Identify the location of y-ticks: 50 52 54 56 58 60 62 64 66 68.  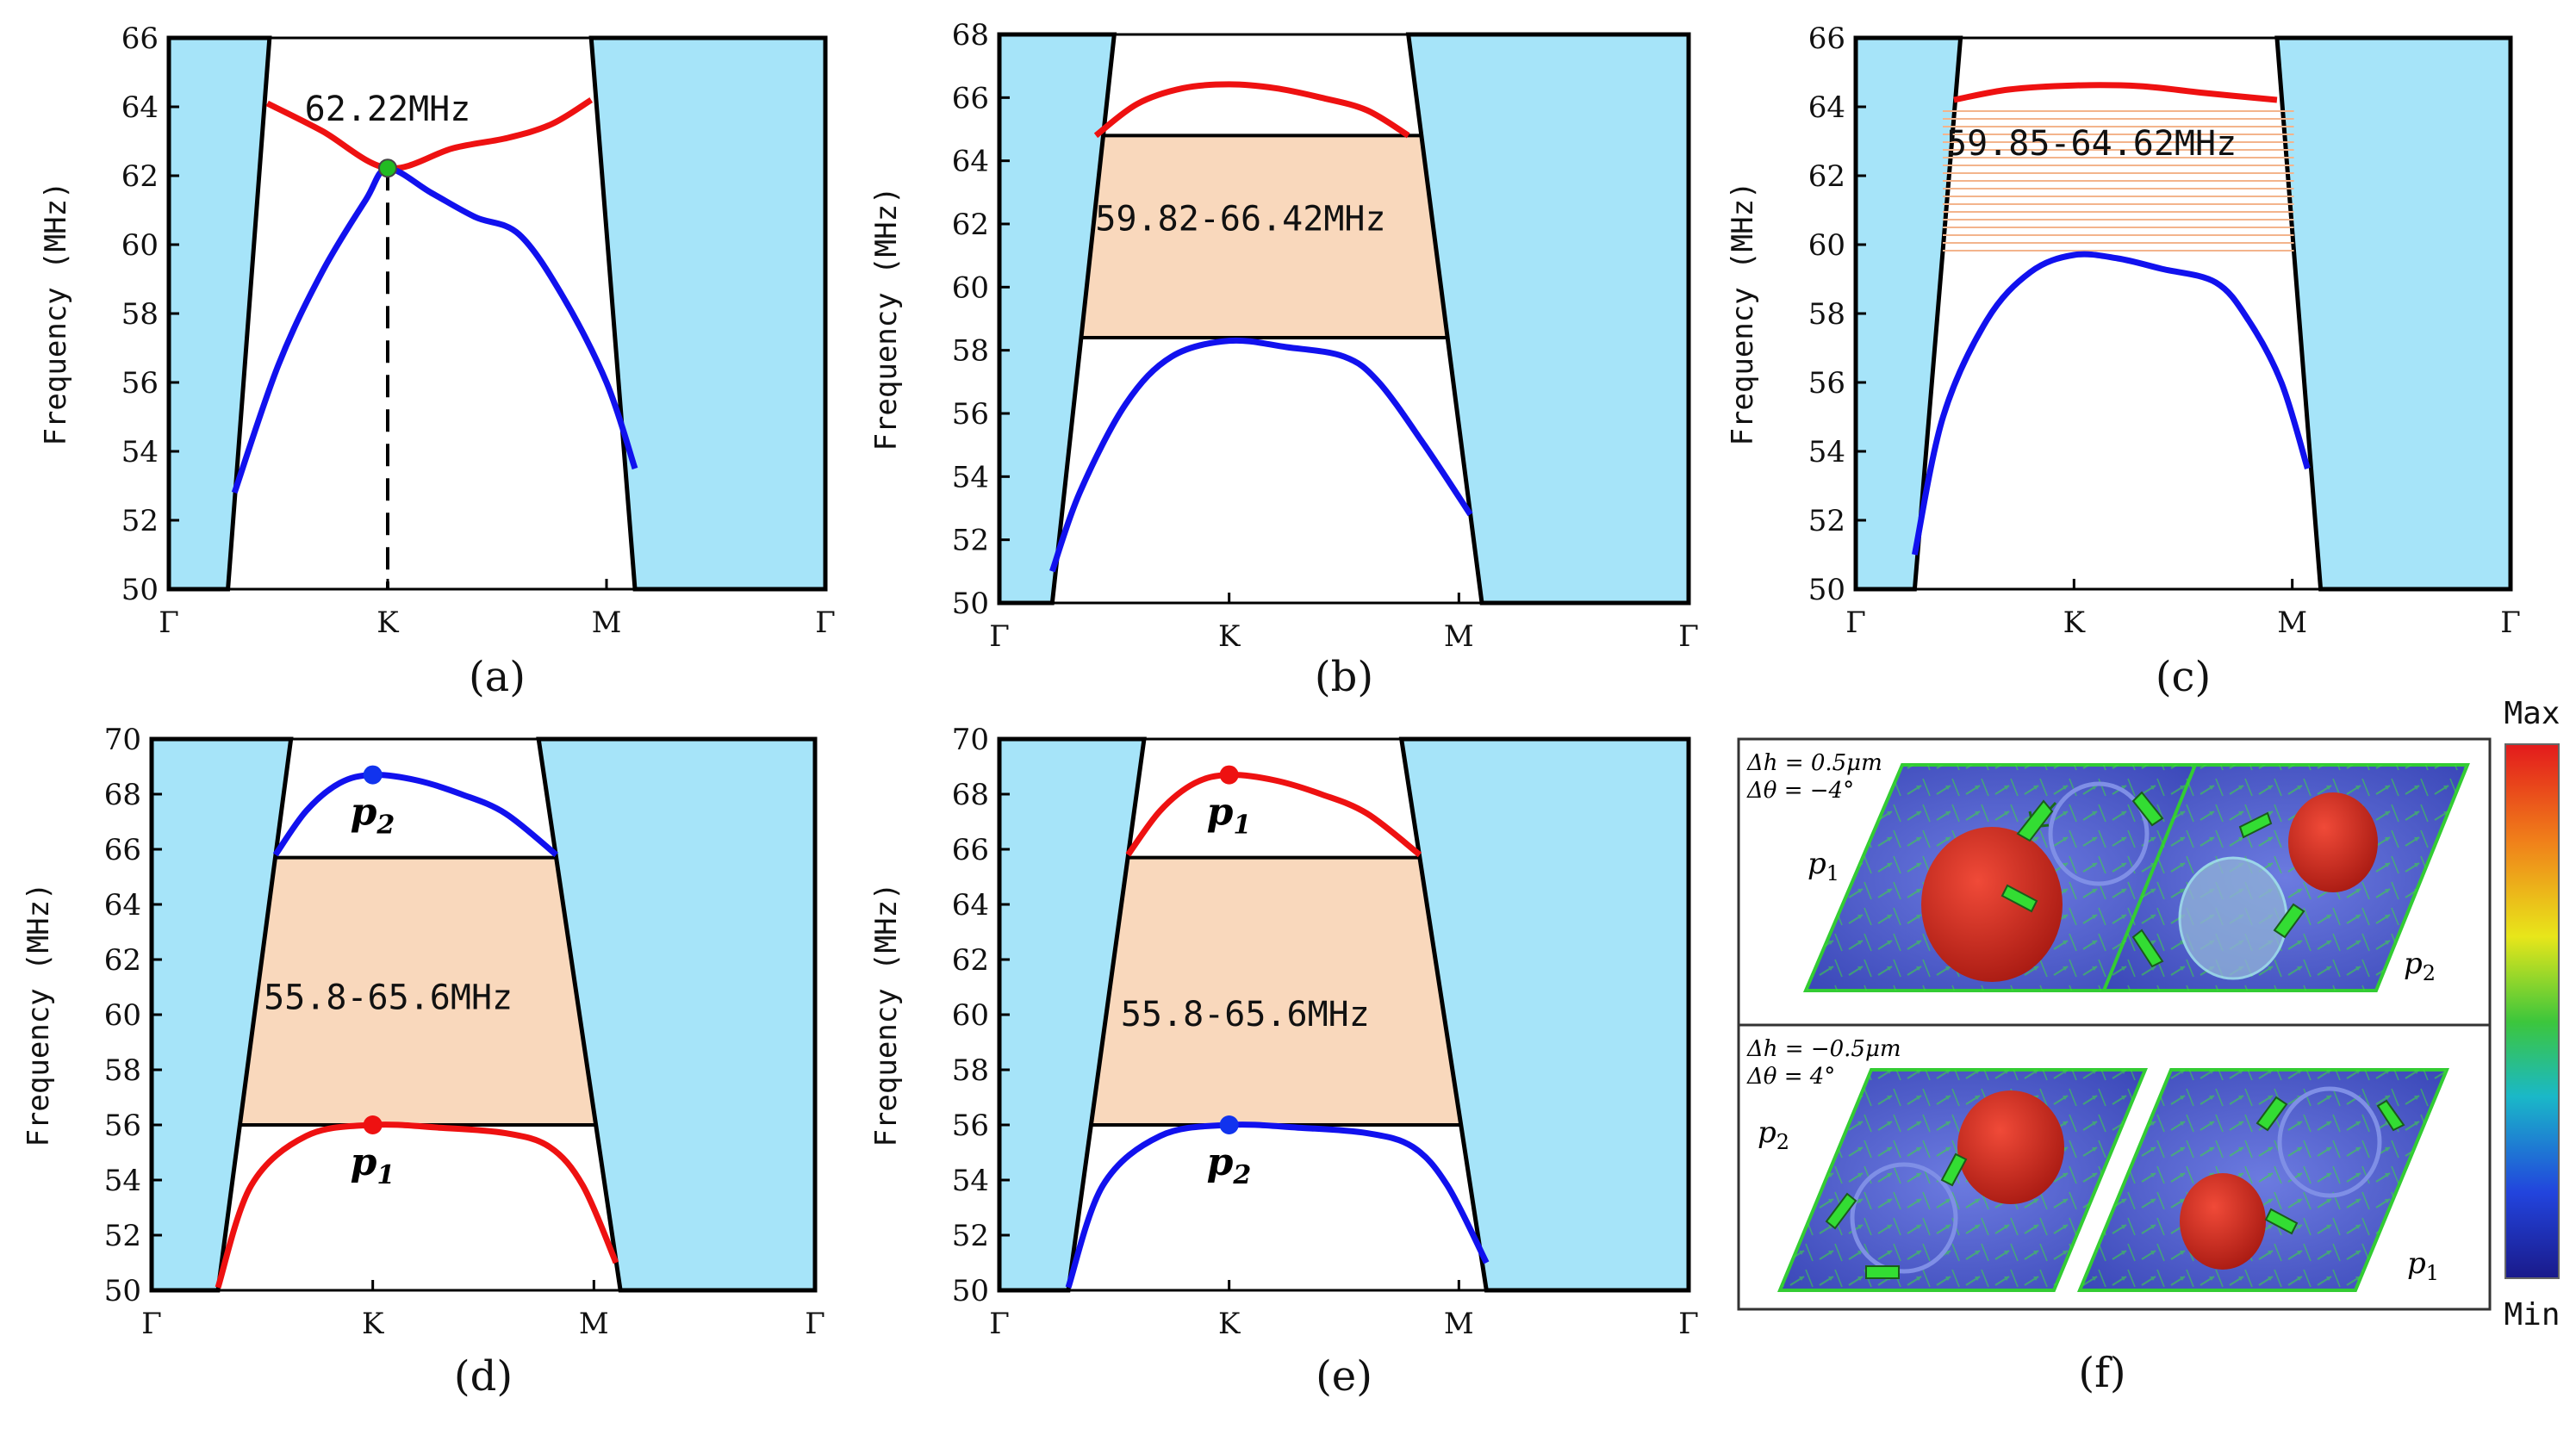
(981, 319).